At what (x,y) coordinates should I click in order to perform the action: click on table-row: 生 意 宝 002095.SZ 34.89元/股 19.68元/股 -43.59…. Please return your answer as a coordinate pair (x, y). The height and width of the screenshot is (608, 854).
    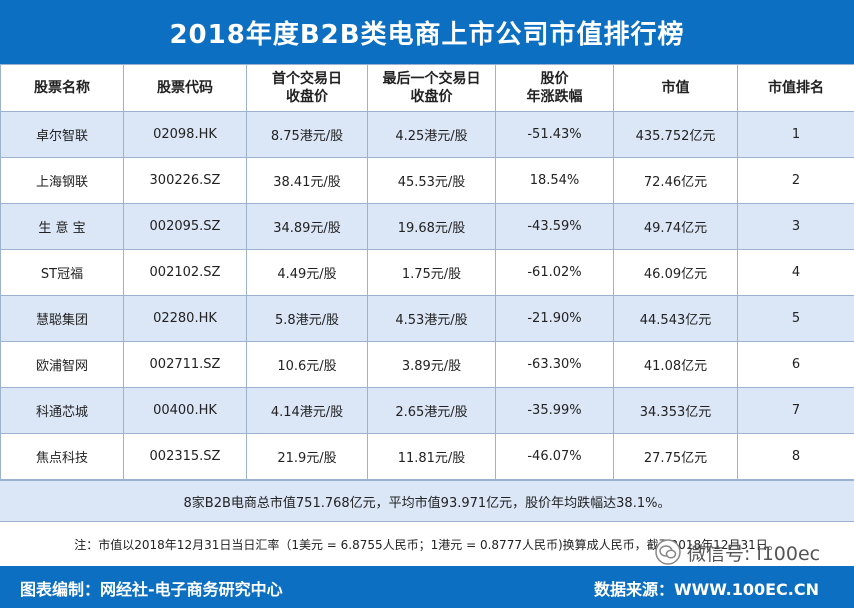
    Looking at the image, I should click on (427, 226).